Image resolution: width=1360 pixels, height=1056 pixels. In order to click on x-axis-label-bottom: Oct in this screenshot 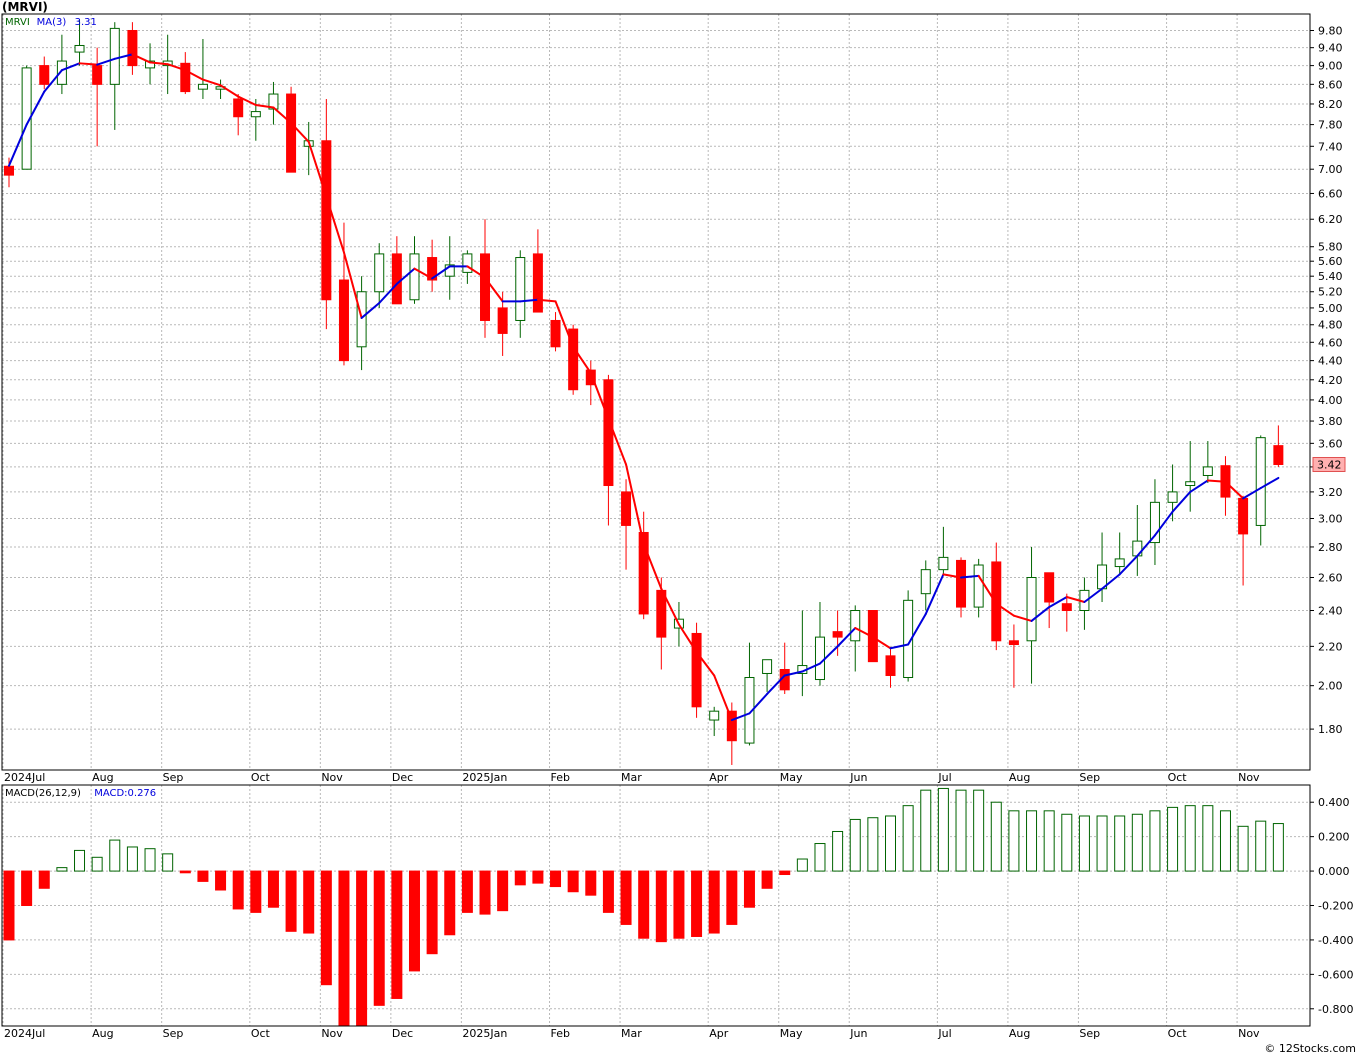, I will do `click(261, 1033)`.